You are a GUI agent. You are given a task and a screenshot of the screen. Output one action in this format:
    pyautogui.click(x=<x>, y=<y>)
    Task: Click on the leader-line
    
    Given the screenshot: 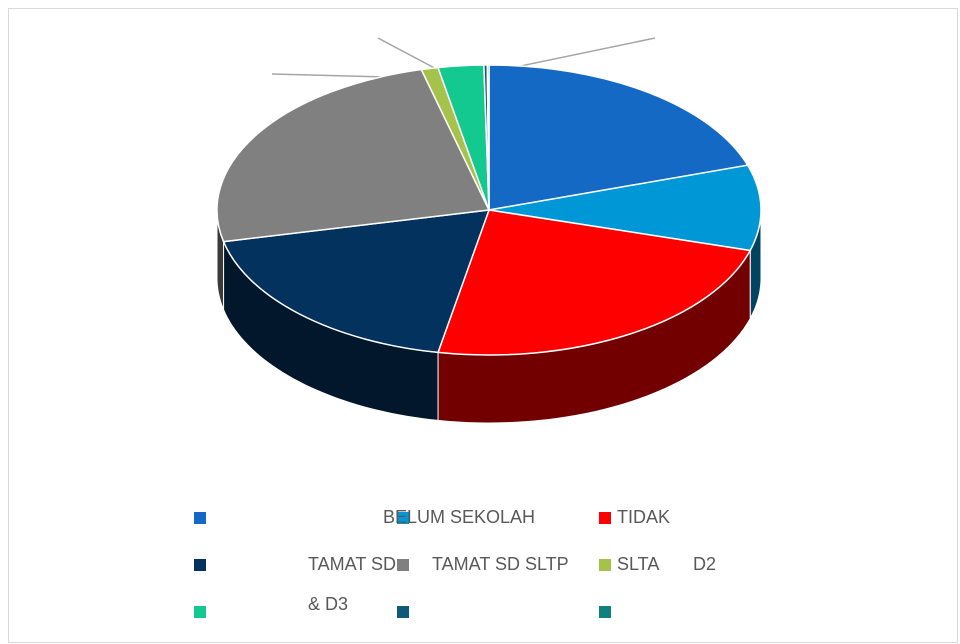 What is the action you would take?
    pyautogui.click(x=410, y=55)
    